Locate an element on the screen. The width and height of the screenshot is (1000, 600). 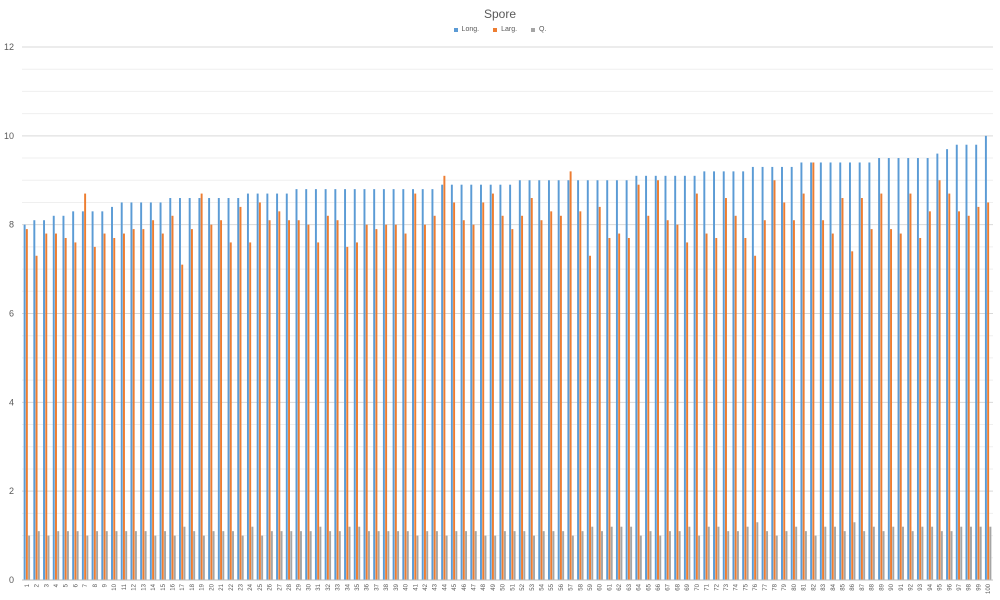
y-tick-label: 10 is located at coordinates (9, 136).